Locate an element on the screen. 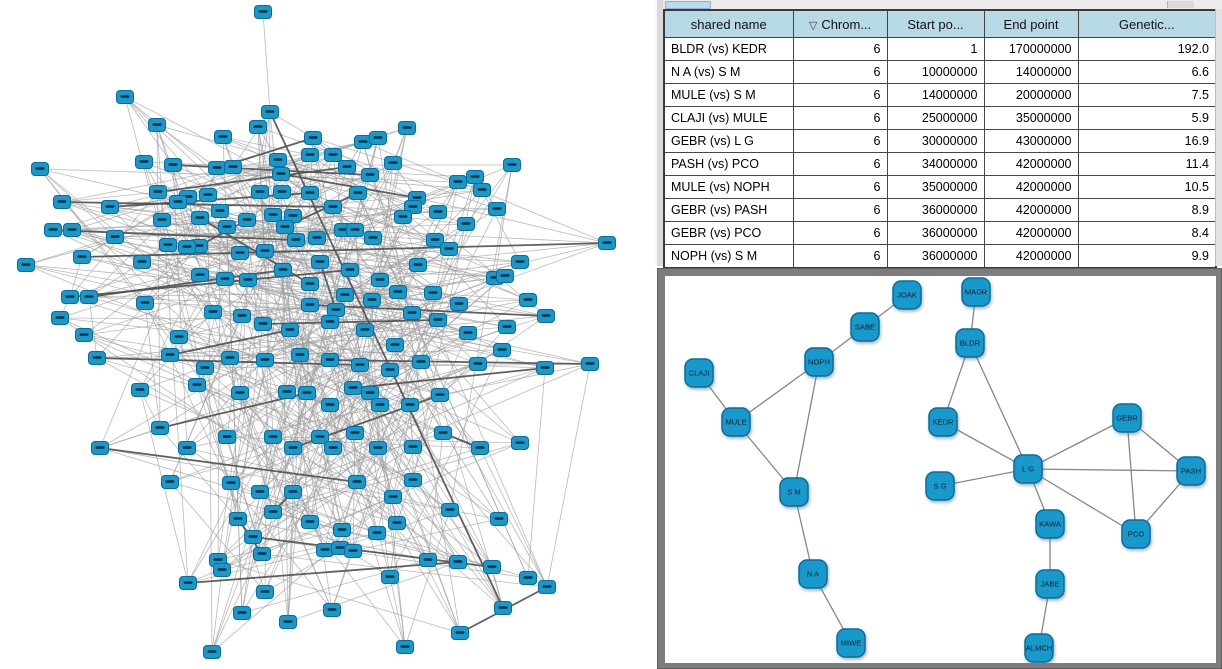  network-node-pash: PASH is located at coordinates (1191, 471).